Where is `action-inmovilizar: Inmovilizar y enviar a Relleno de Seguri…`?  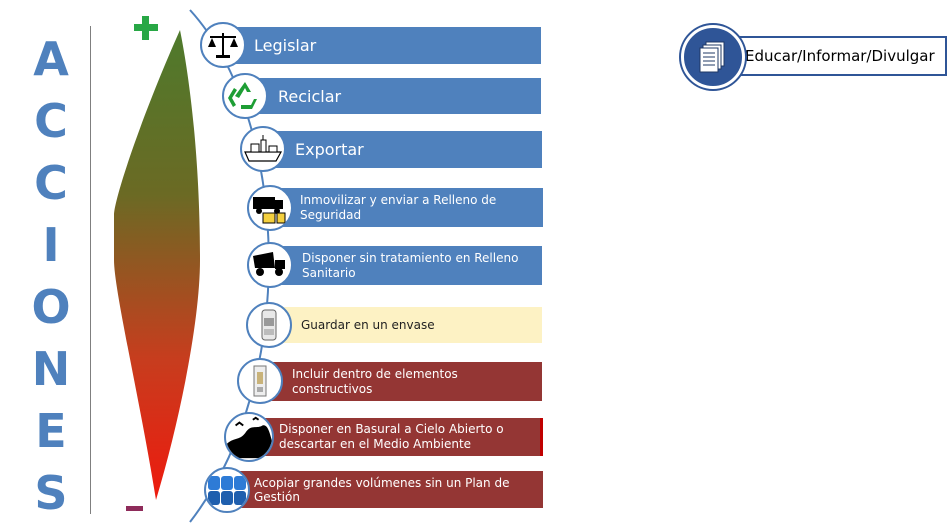
action-inmovilizar: Inmovilizar y enviar a Relleno de Seguri… is located at coordinates (409, 207).